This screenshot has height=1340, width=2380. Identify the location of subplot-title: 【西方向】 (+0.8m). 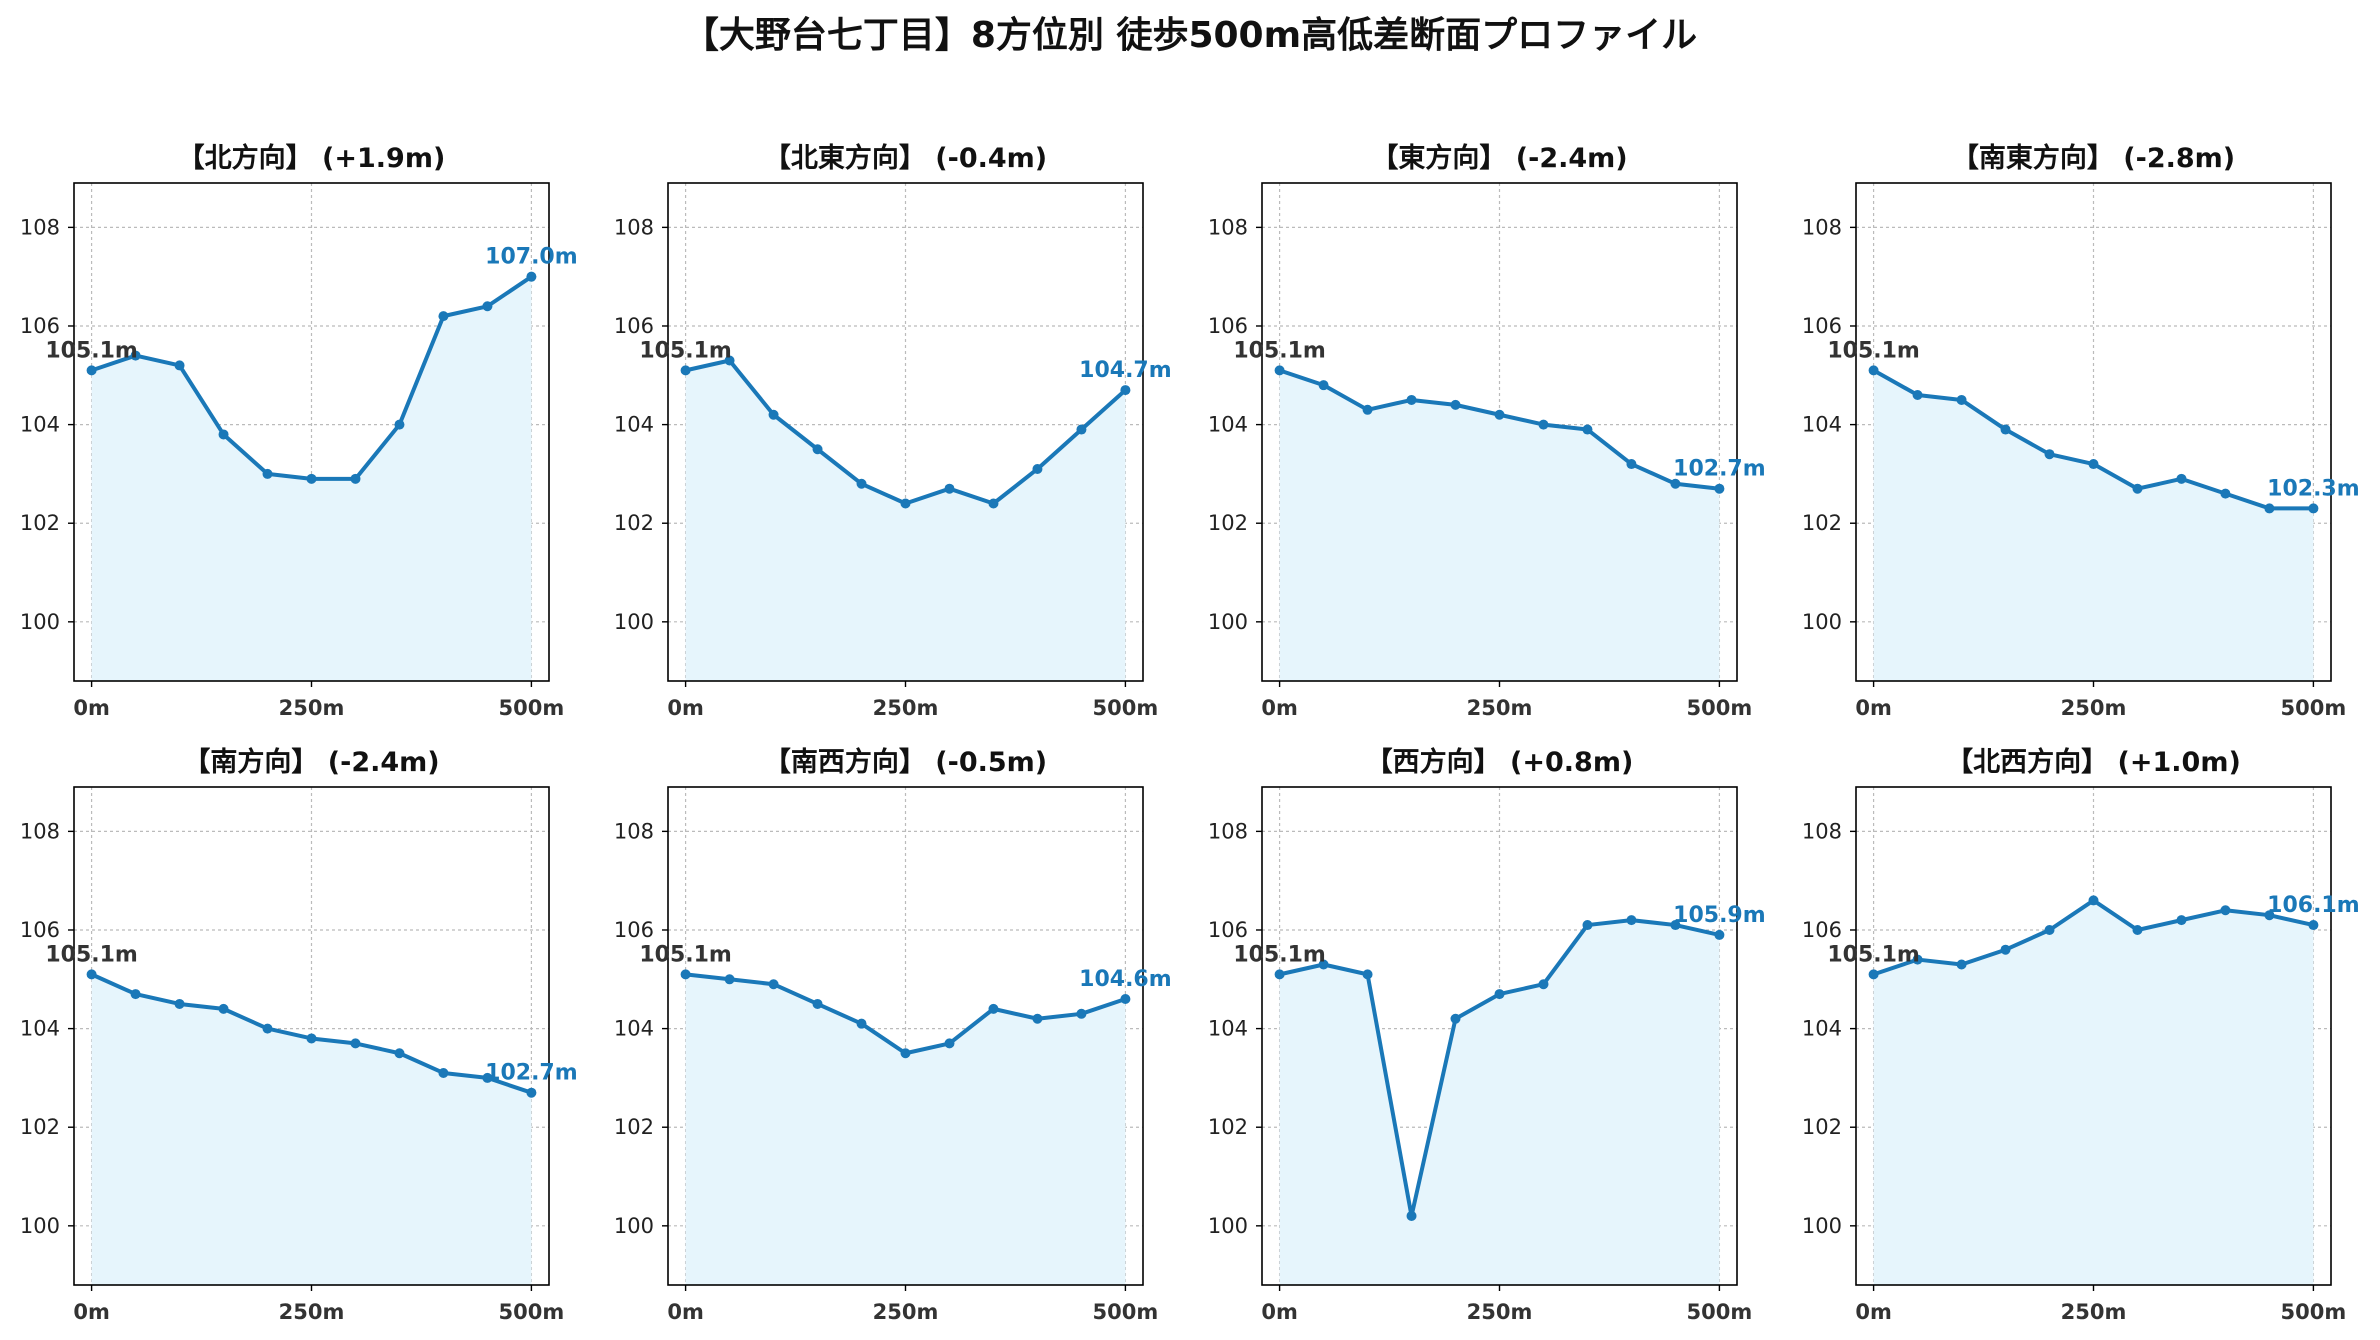
(1500, 762).